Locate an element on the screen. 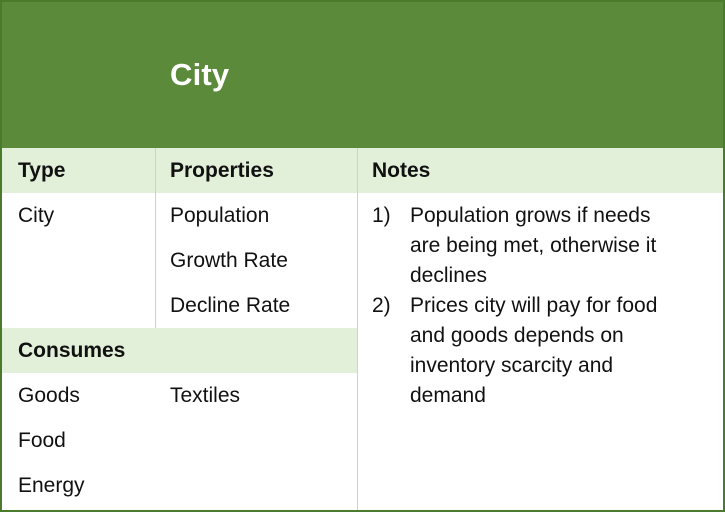  type-value: City is located at coordinates (36, 215).